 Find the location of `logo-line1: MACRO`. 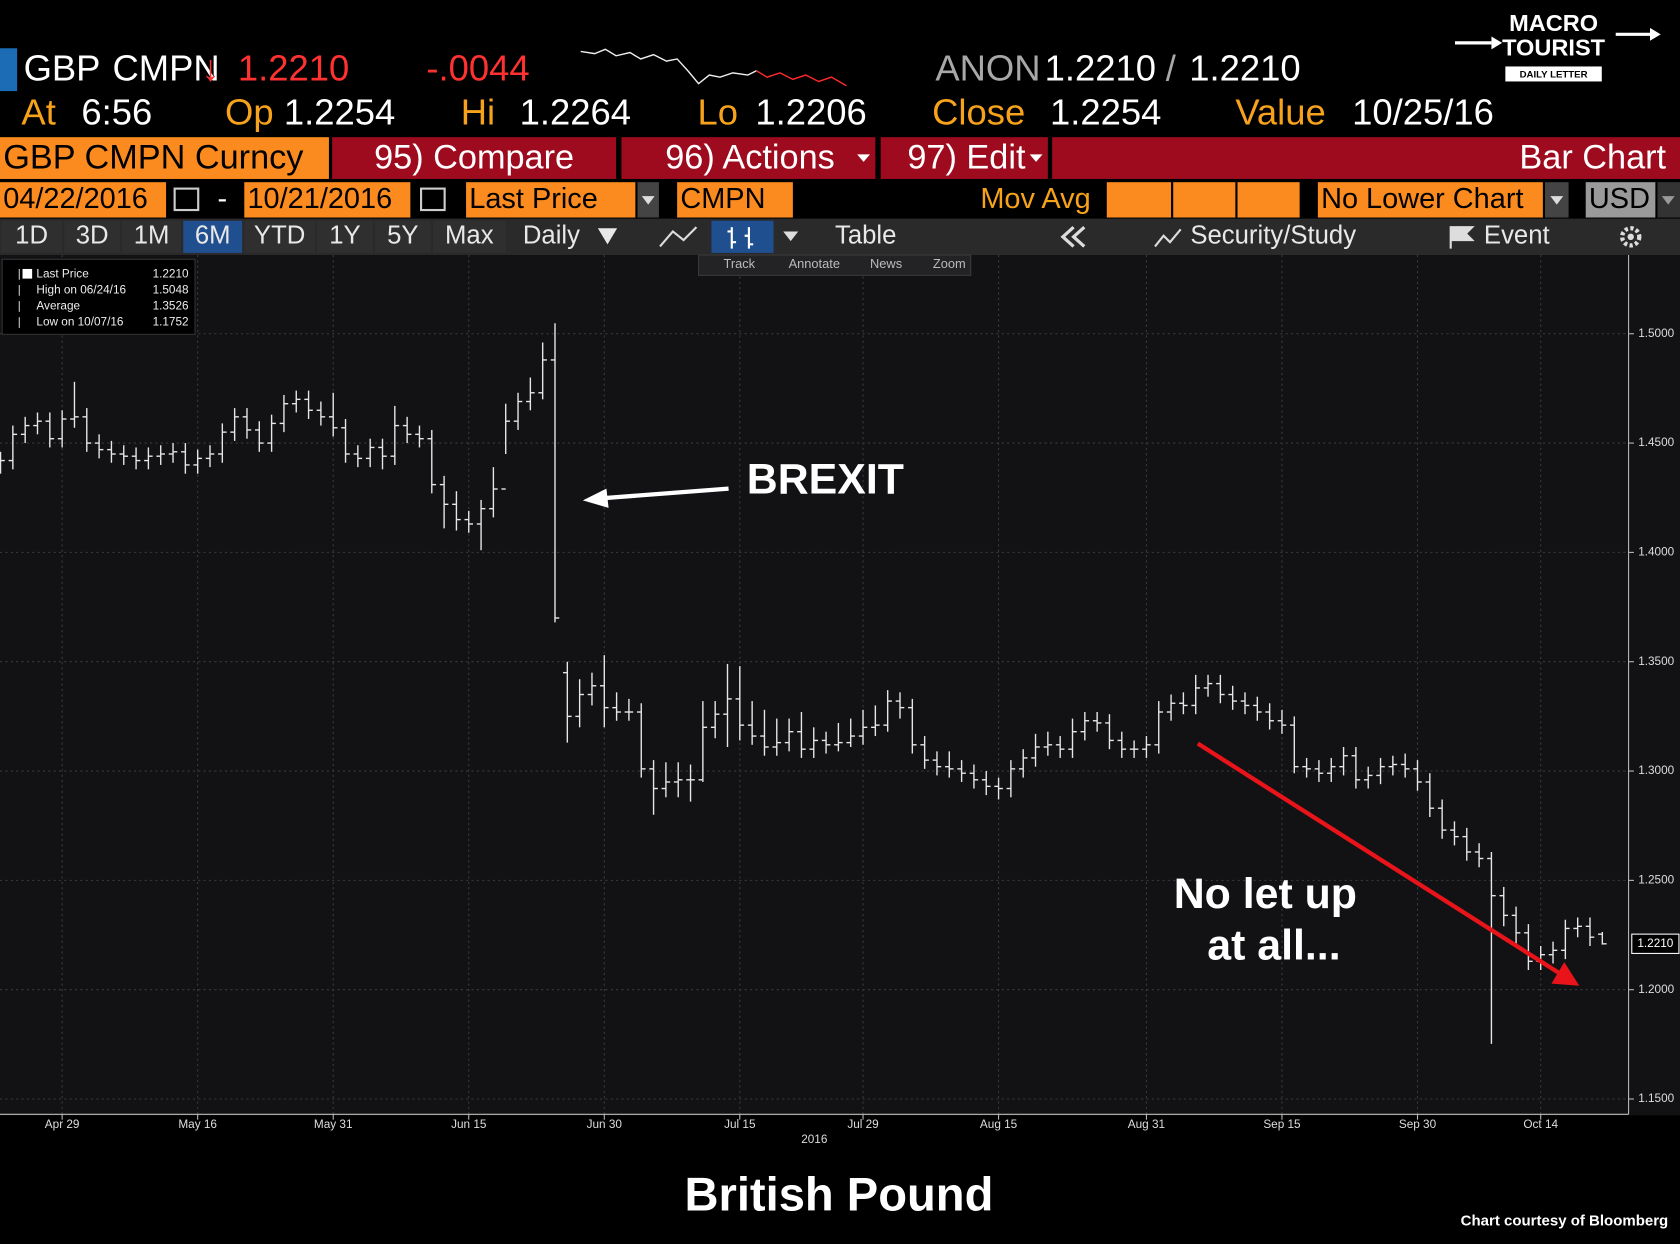

logo-line1: MACRO is located at coordinates (1553, 23).